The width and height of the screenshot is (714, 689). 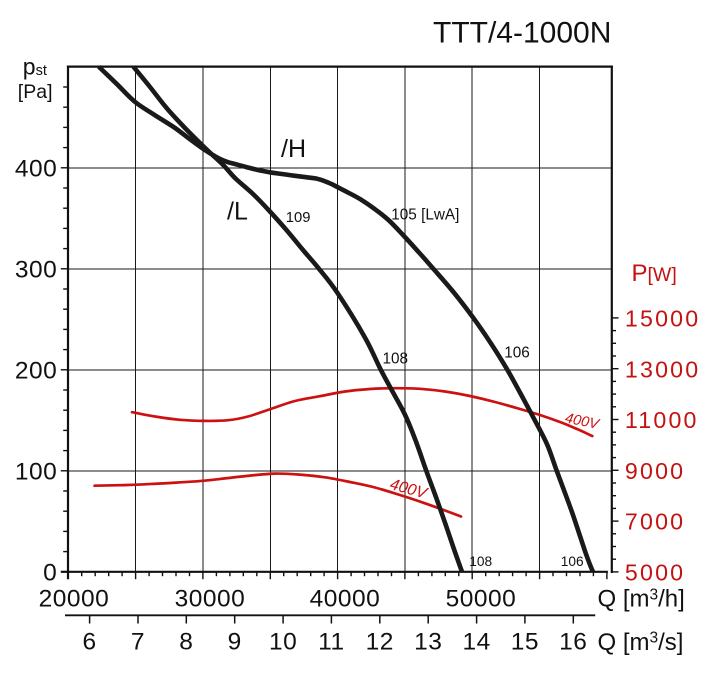 I want to click on svg-text: 14, so click(x=476, y=642).